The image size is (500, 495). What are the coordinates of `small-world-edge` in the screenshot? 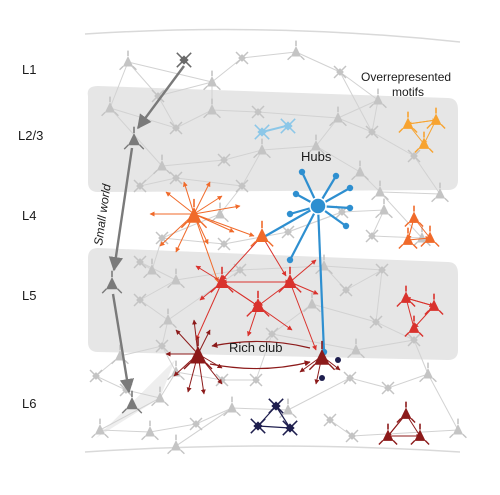 It's located at (121, 209).